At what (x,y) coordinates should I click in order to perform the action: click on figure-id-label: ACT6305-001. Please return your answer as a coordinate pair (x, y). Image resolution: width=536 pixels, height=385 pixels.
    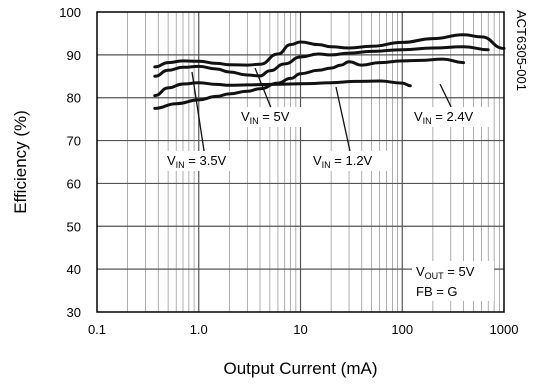
    Looking at the image, I should click on (521, 50).